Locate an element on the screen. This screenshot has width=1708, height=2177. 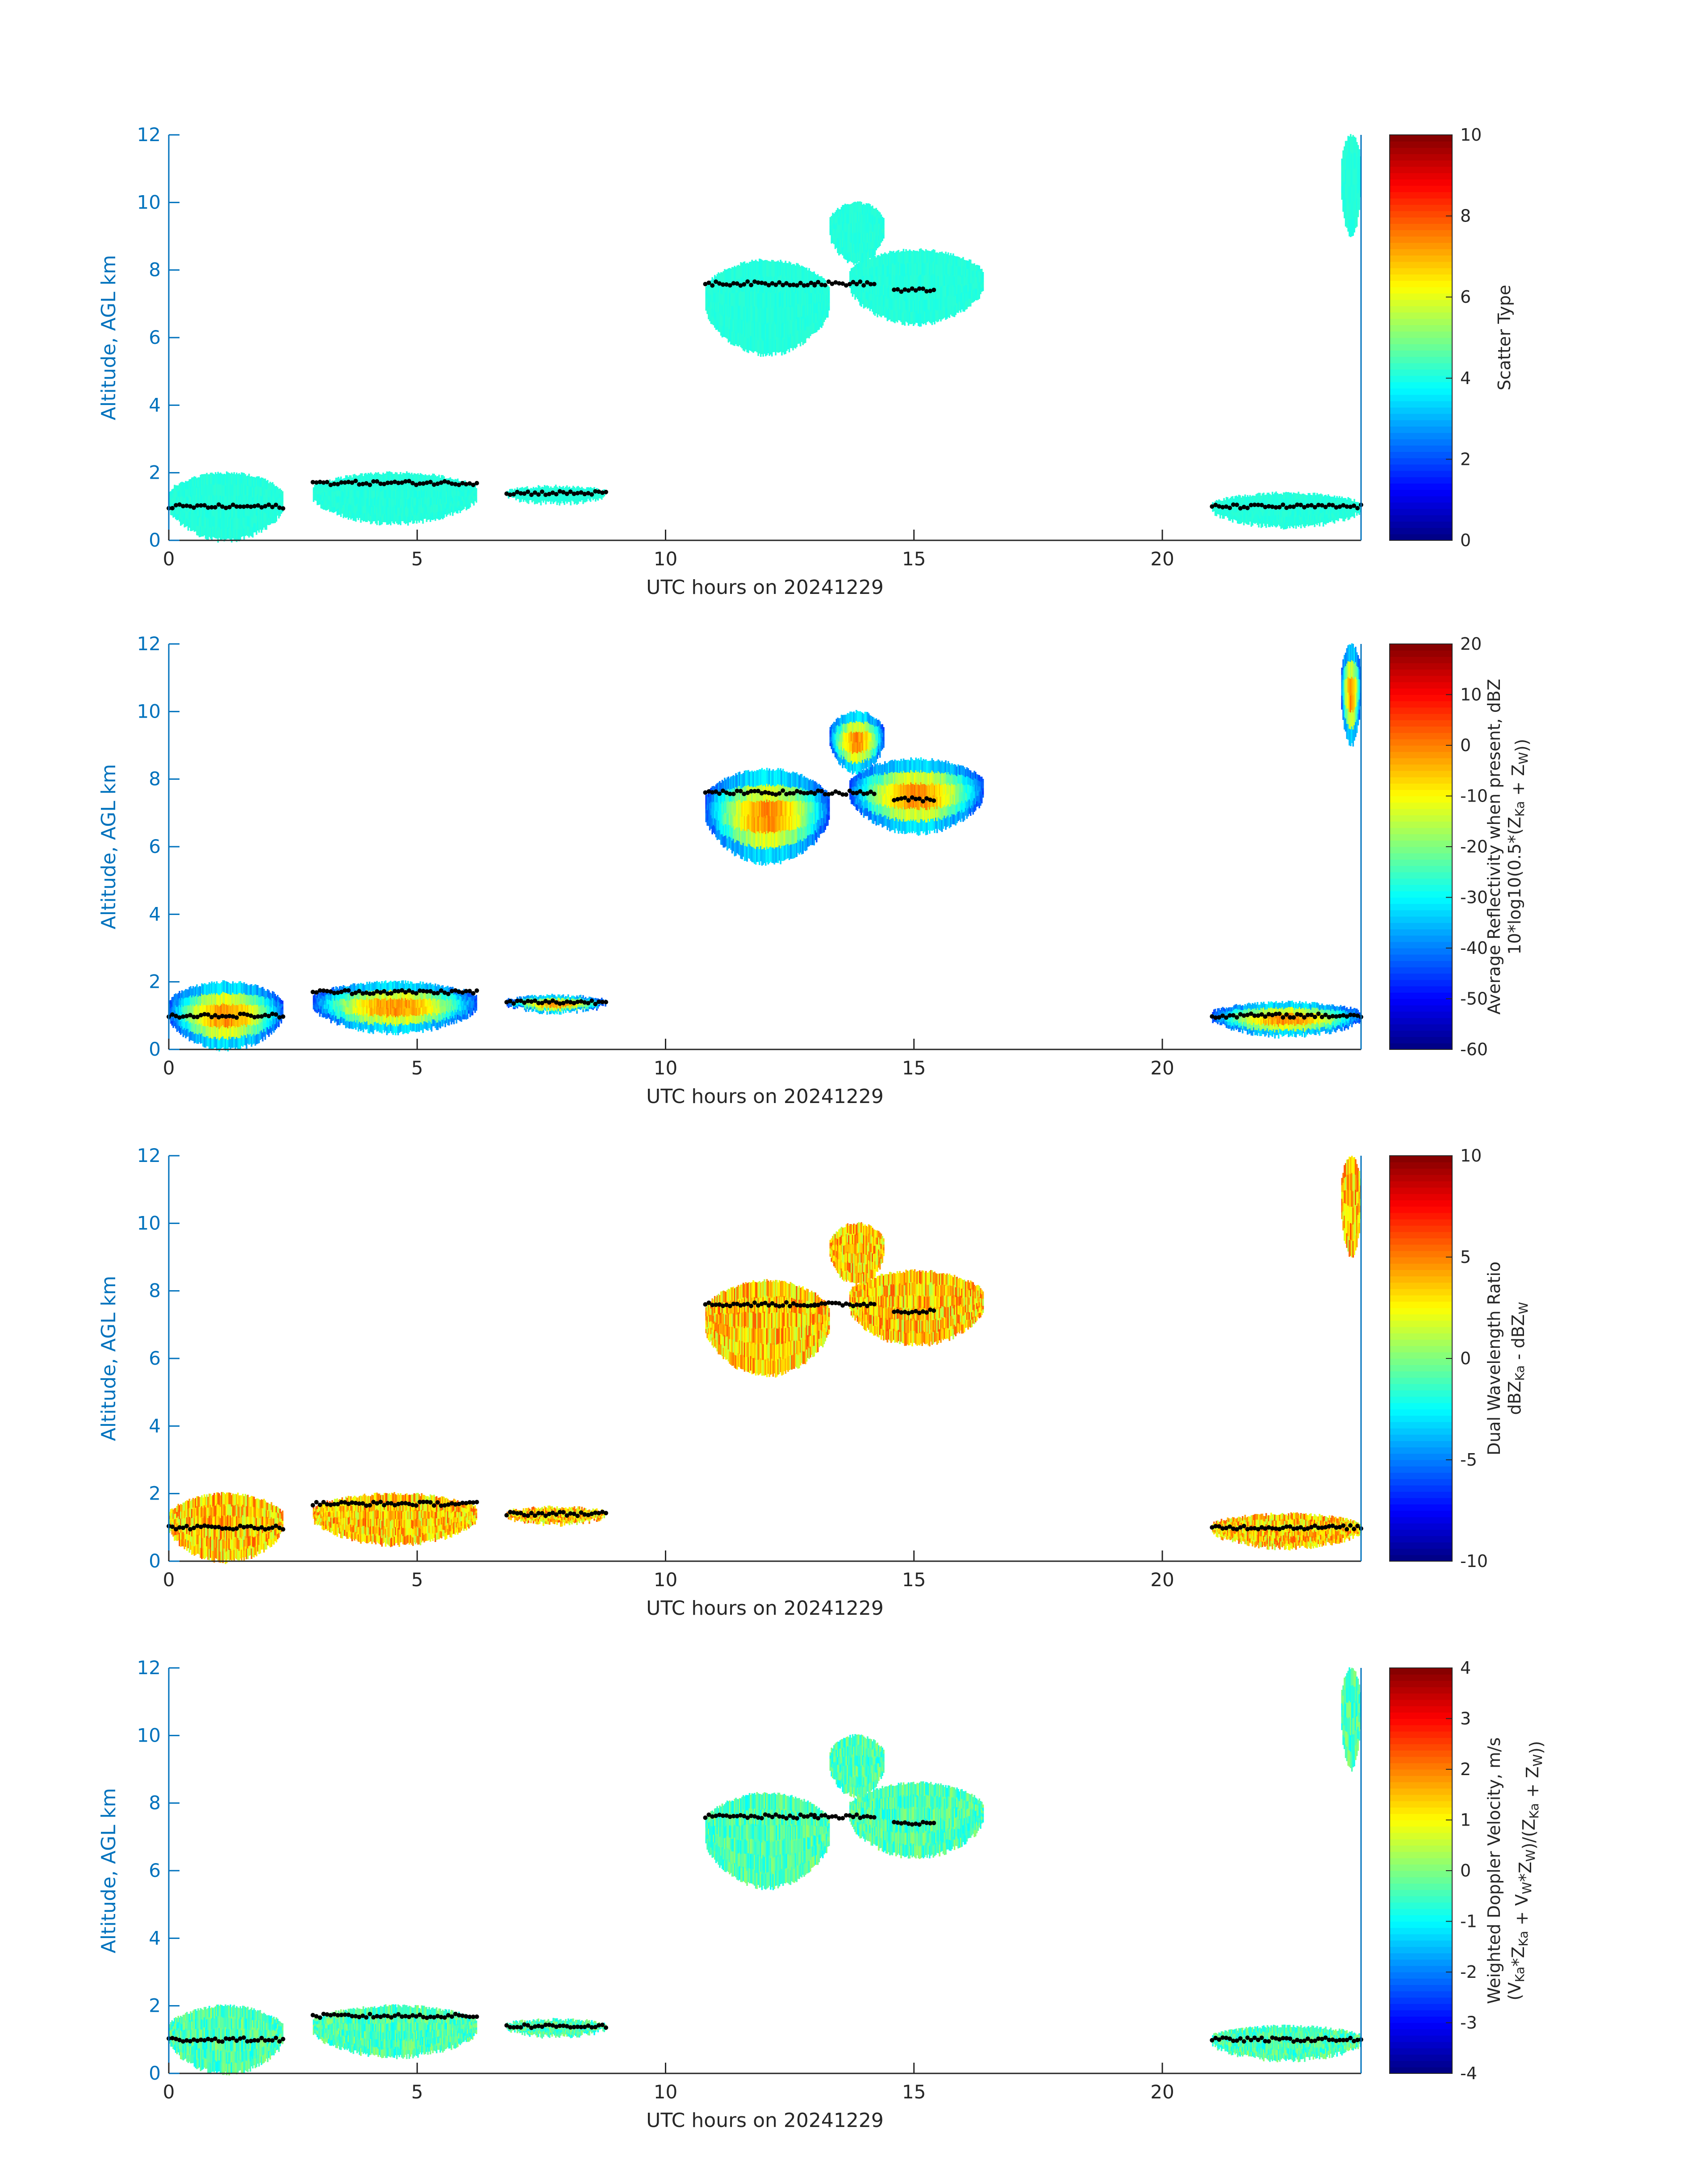
colorbar-tick-label: 2 is located at coordinates (1465, 459).